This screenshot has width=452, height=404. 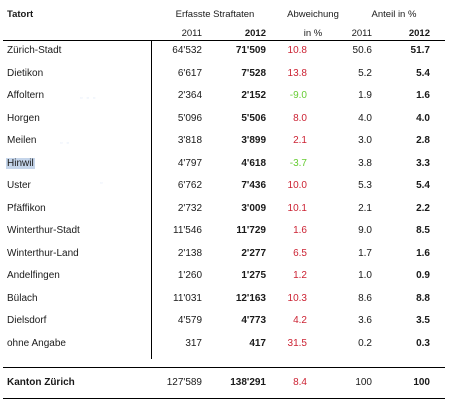 What do you see at coordinates (25, 73) in the screenshot?
I see `row-tatort: Dietikon` at bounding box center [25, 73].